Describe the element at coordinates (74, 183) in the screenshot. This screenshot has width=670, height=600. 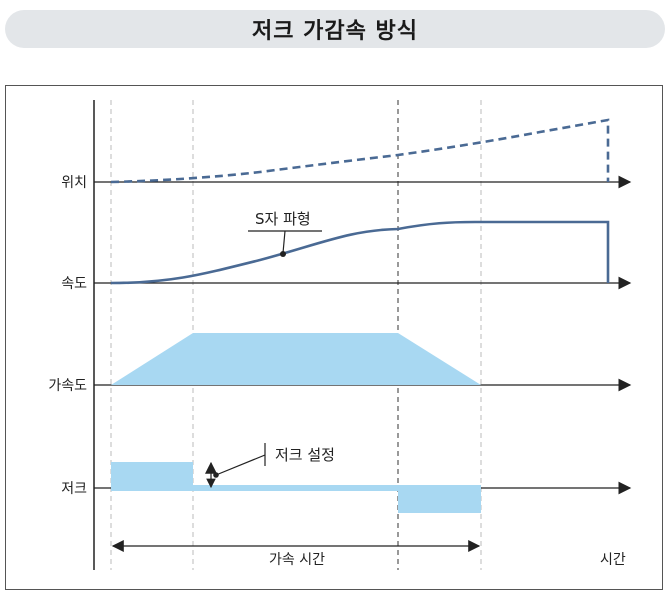
I see `position-row-label: 위치` at that location.